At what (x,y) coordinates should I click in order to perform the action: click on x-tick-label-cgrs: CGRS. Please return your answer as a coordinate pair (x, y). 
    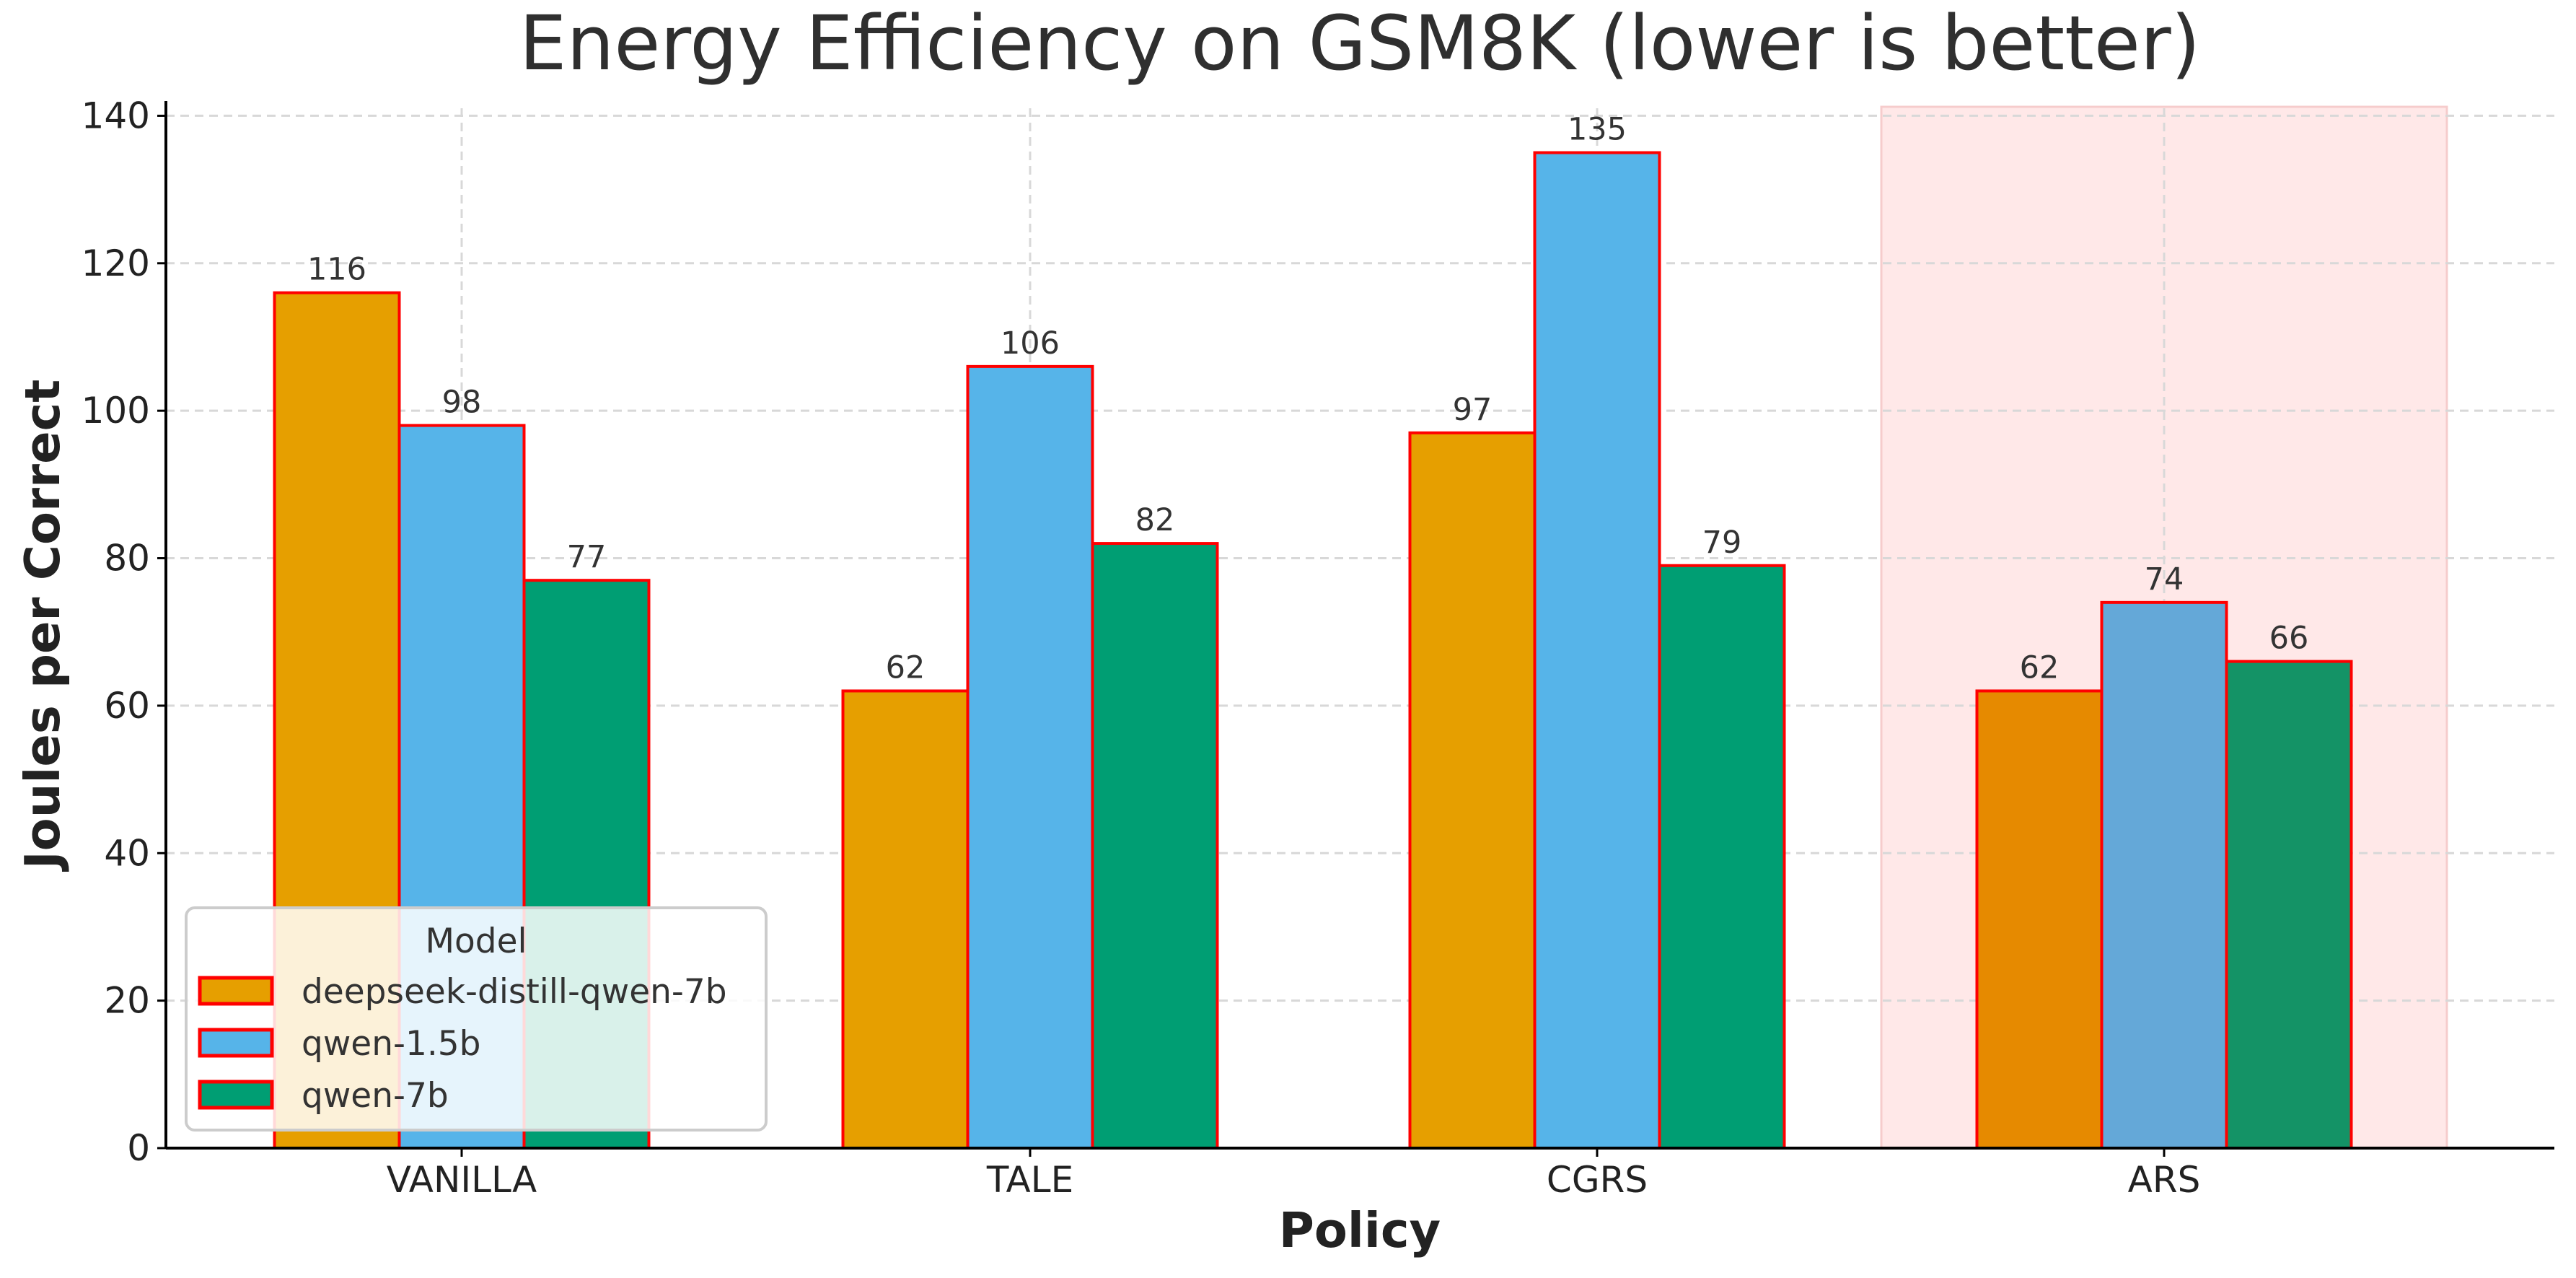
    Looking at the image, I should click on (1597, 1180).